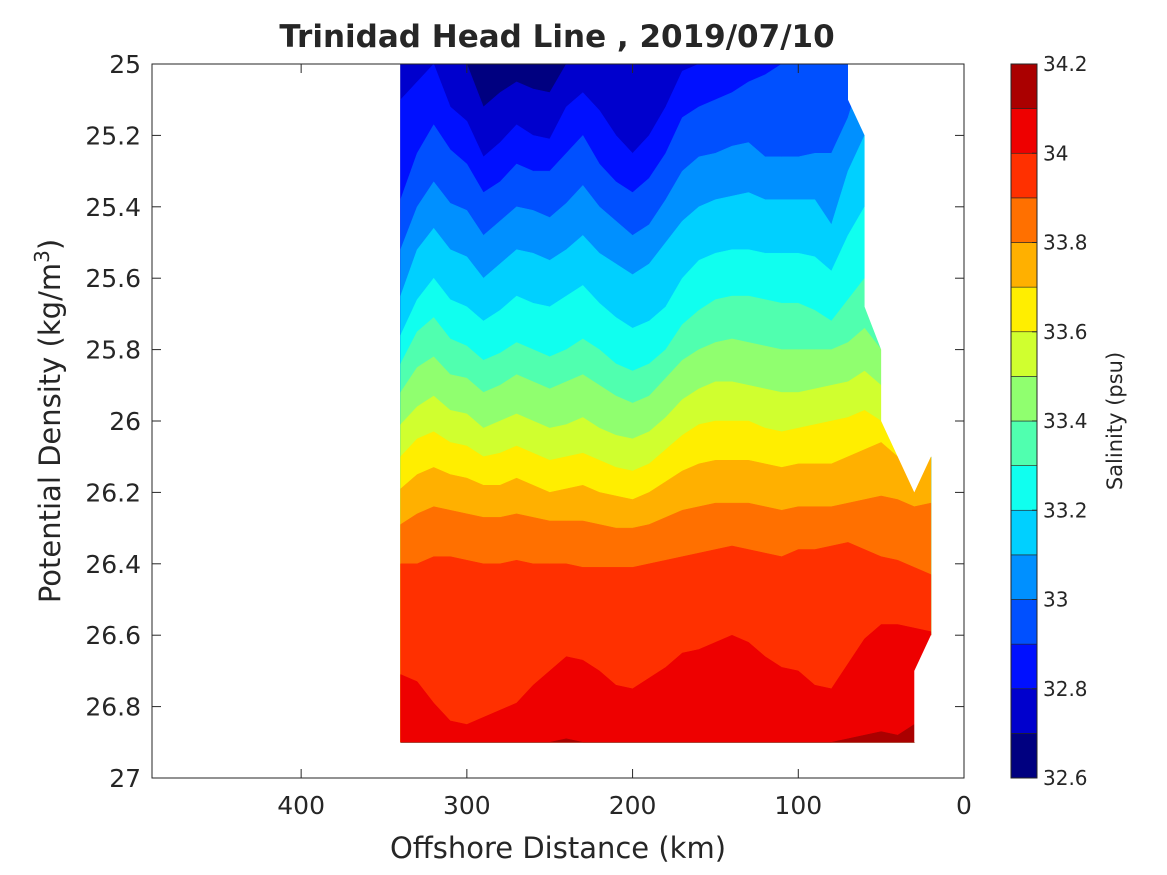 The width and height of the screenshot is (1167, 875). I want to click on y-tick-label: 26.2, so click(113, 492).